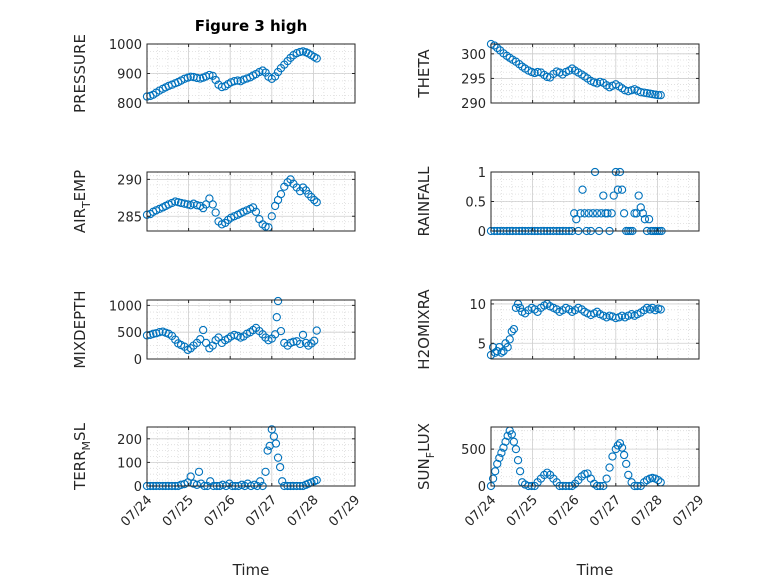 The height and width of the screenshot is (583, 778). I want to click on ytick-label: 0.5, so click(475, 203).